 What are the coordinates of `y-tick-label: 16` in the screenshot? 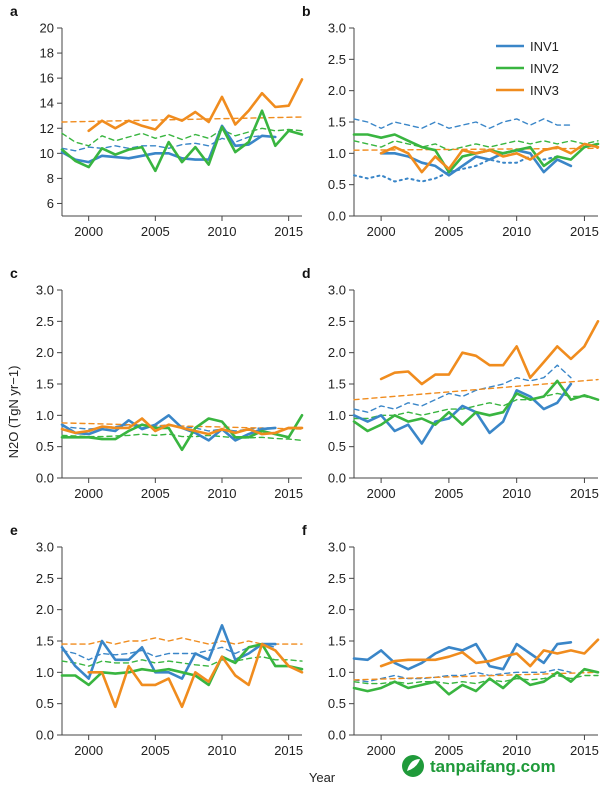 It's located at (47, 78).